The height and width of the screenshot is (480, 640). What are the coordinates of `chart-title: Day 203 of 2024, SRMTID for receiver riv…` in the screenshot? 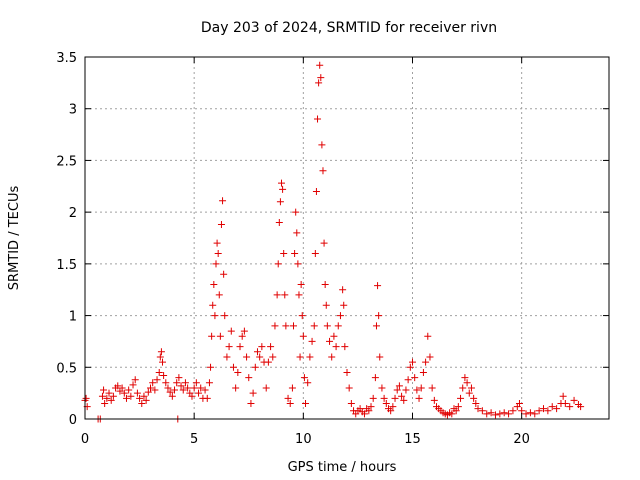 It's located at (349, 28).